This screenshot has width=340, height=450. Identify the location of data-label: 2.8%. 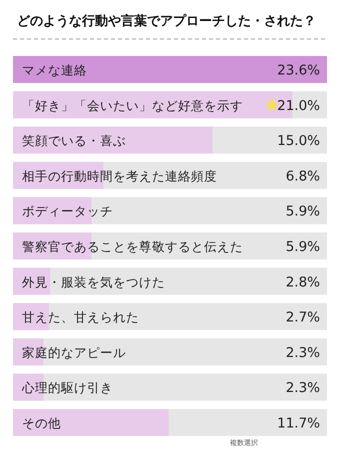
(303, 282).